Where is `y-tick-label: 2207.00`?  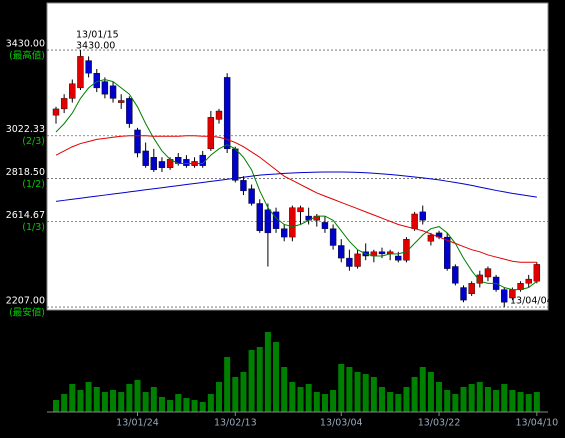 y-tick-label: 2207.00 is located at coordinates (25, 301).